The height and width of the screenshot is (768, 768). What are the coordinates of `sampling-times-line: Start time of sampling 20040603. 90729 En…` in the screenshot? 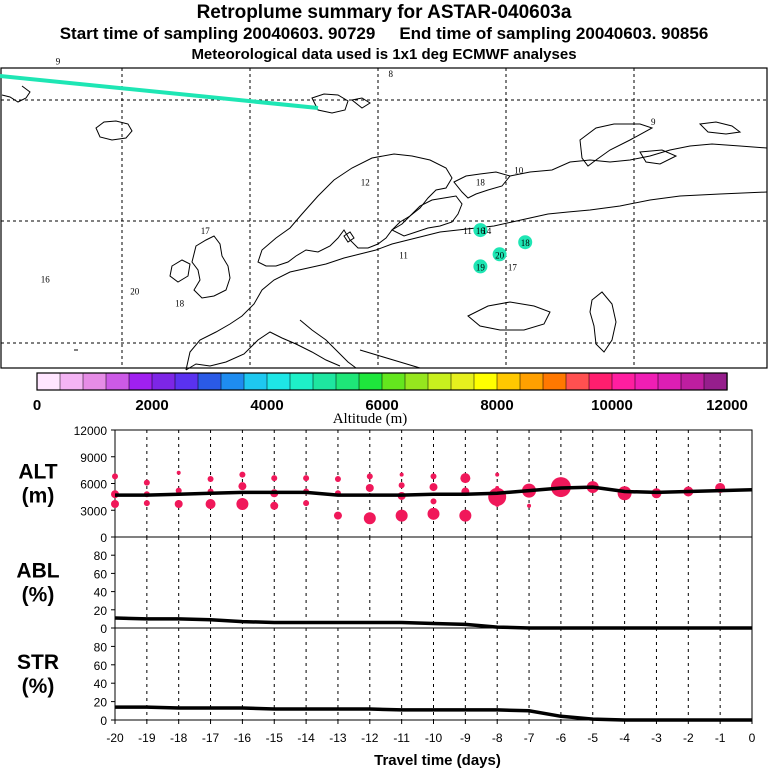 It's located at (384, 34).